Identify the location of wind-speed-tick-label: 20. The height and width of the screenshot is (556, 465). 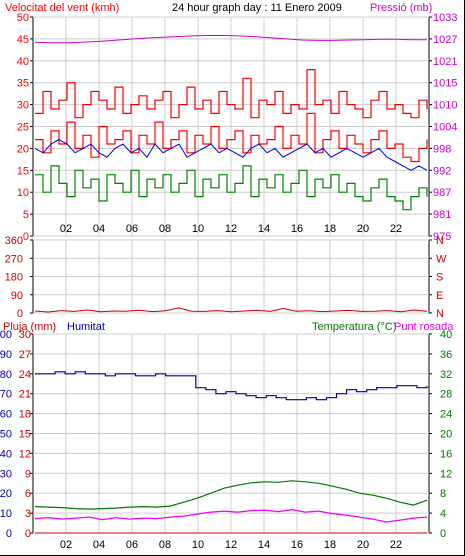
(23, 149).